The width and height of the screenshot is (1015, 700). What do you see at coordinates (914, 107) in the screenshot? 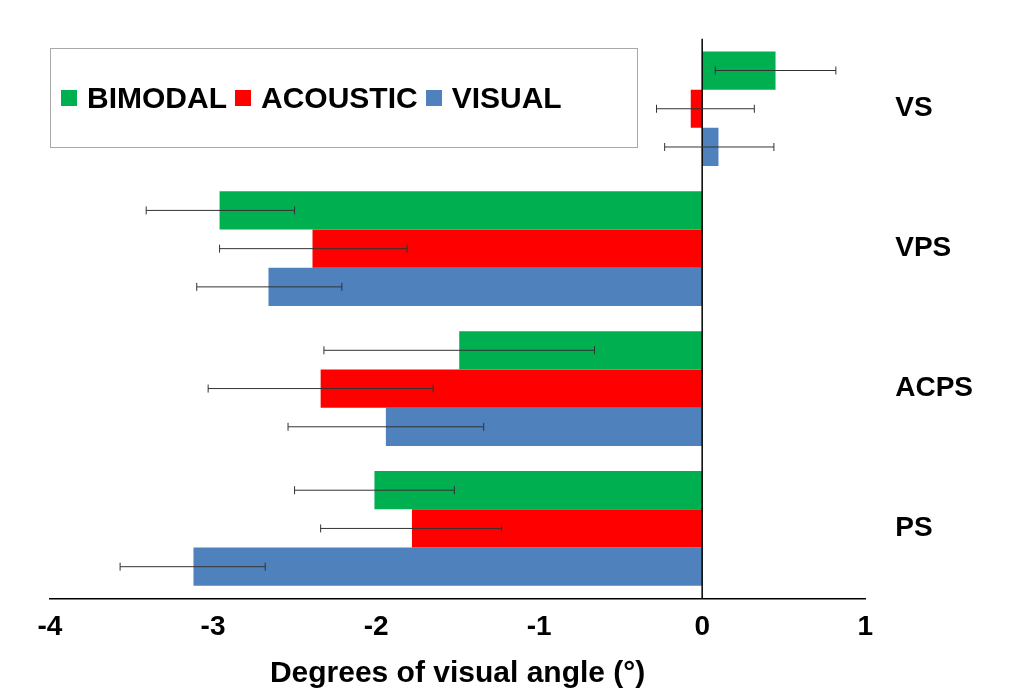
I see `y-tick-label: VS` at bounding box center [914, 107].